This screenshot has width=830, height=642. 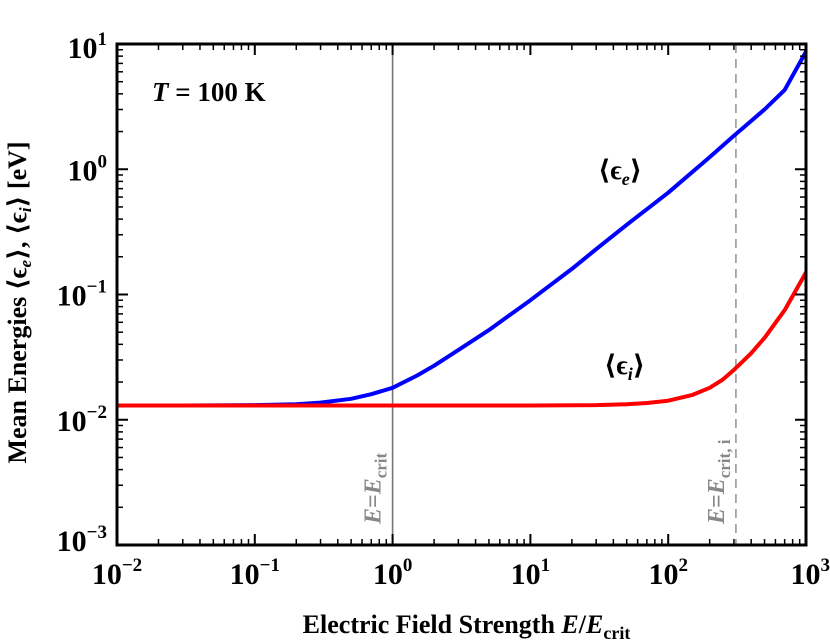 I want to click on x-tick-label: 10⁻², so click(x=117, y=573).